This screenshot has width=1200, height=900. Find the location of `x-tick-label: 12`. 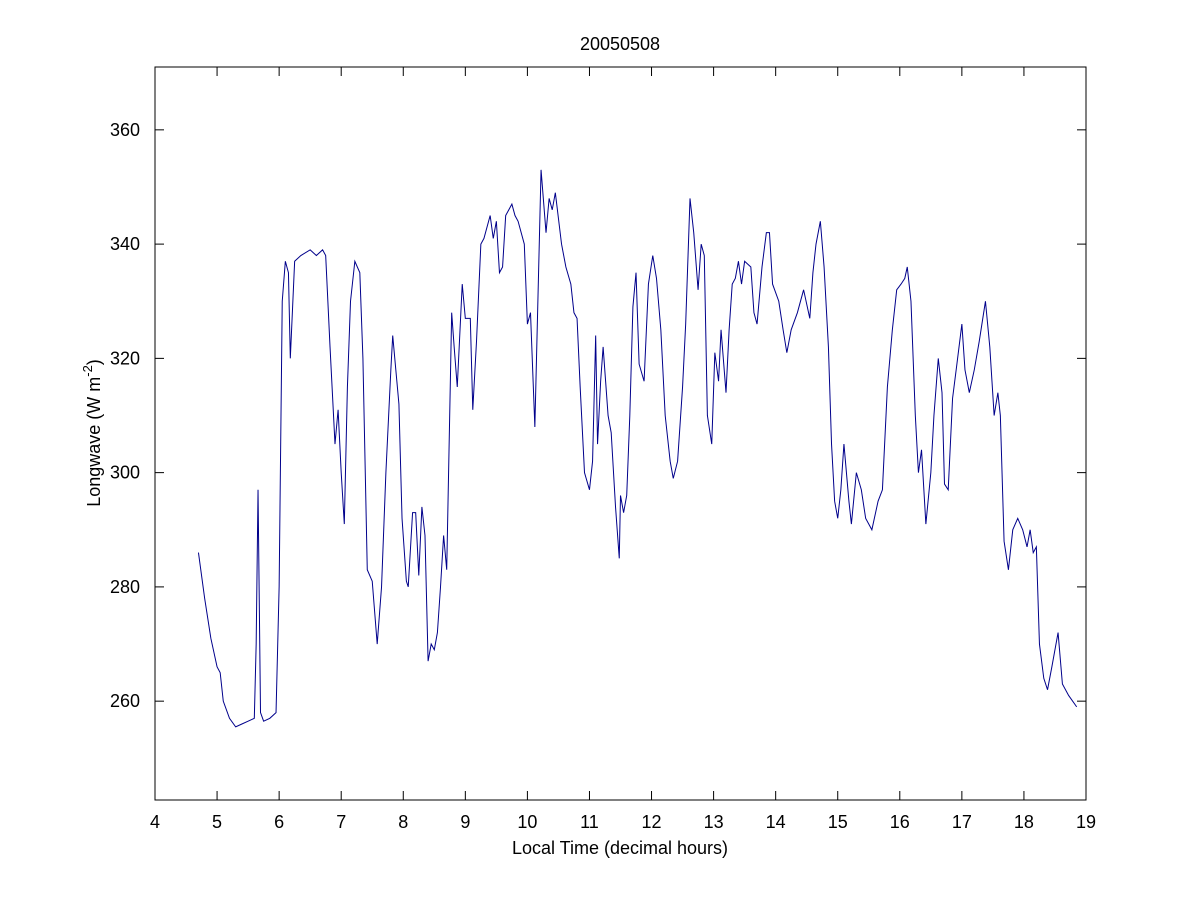

x-tick-label: 12 is located at coordinates (652, 822).